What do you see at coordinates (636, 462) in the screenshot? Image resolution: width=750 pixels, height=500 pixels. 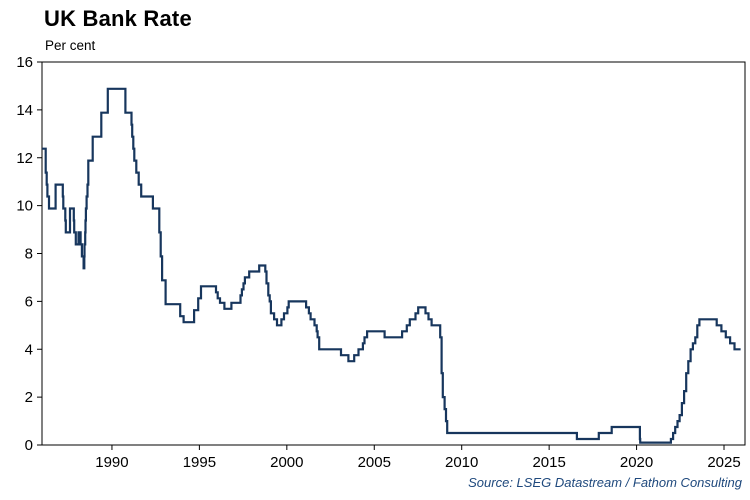 I see `x-tick-label: 2020` at bounding box center [636, 462].